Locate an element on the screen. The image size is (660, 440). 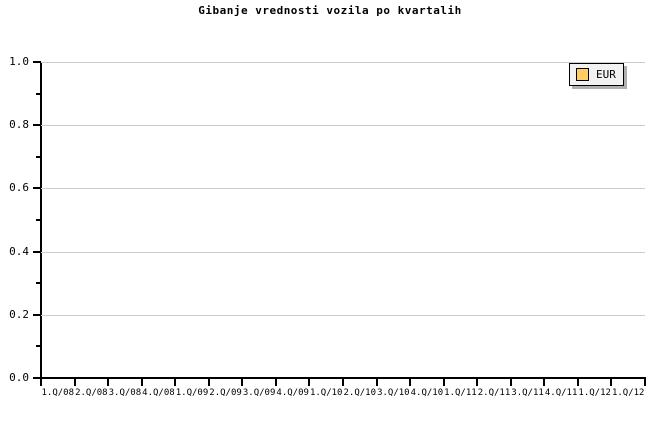
legend-swatch-eur is located at coordinates (582, 74).